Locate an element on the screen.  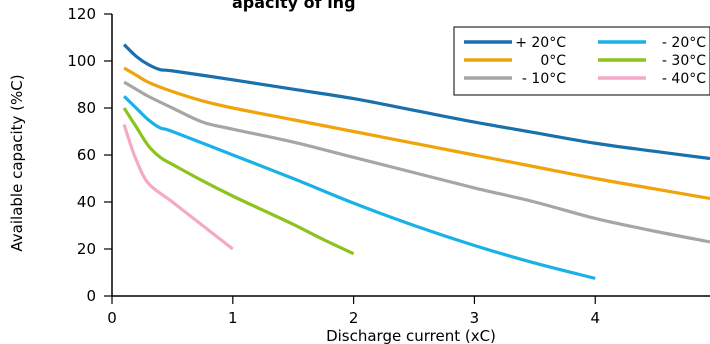
legend-label-4: - 30°C is located at coordinates (684, 61).